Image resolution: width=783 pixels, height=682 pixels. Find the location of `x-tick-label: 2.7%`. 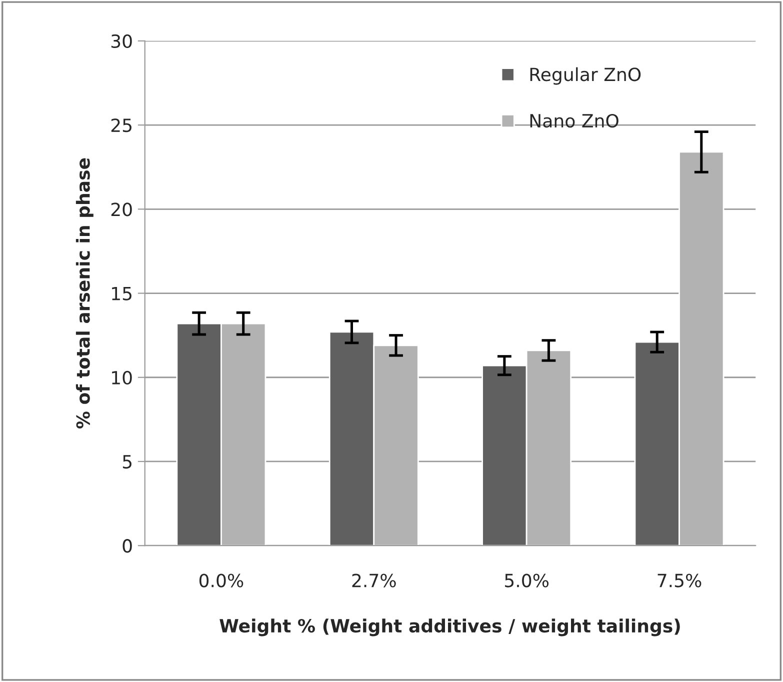

x-tick-label: 2.7% is located at coordinates (374, 581).